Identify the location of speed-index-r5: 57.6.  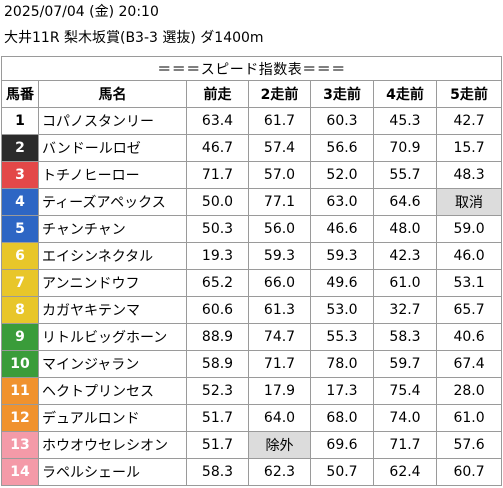
(469, 445).